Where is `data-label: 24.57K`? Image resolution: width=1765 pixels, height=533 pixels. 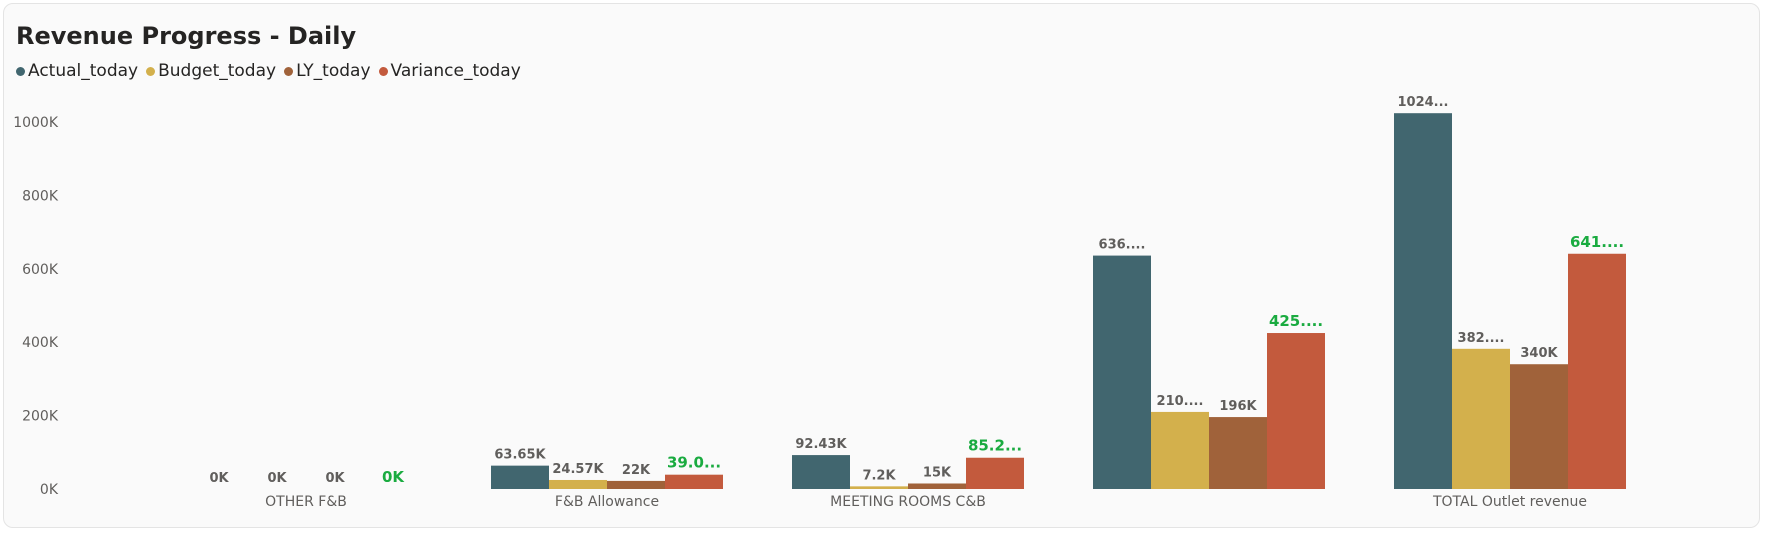
data-label: 24.57K is located at coordinates (578, 469).